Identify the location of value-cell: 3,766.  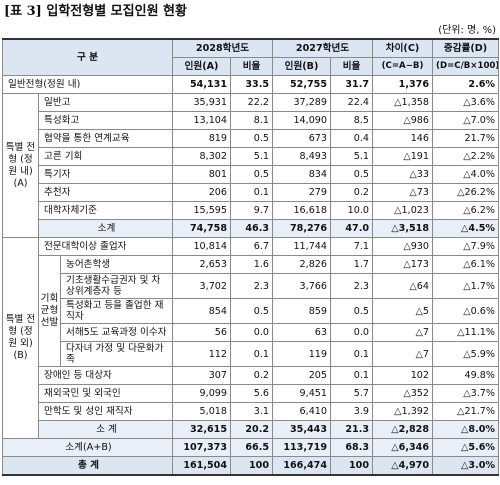
(302, 286).